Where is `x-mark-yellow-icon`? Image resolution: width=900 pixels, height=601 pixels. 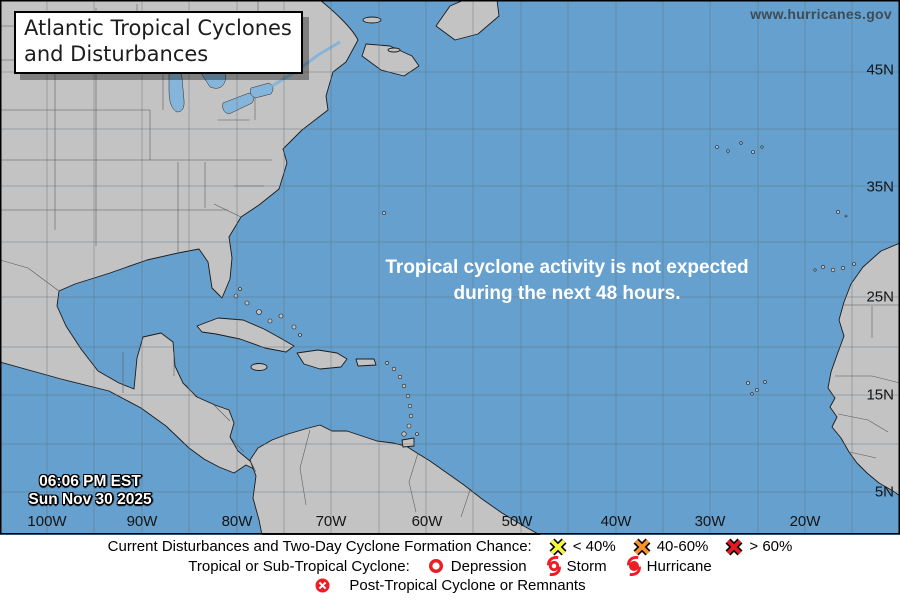 x-mark-yellow-icon is located at coordinates (558, 547).